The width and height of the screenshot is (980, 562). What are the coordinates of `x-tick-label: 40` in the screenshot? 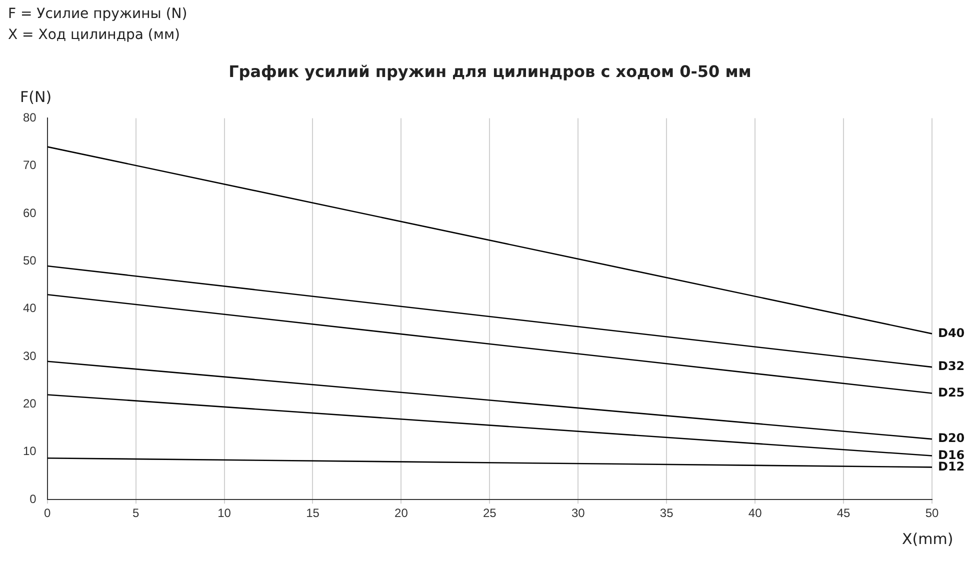 It's located at (755, 513).